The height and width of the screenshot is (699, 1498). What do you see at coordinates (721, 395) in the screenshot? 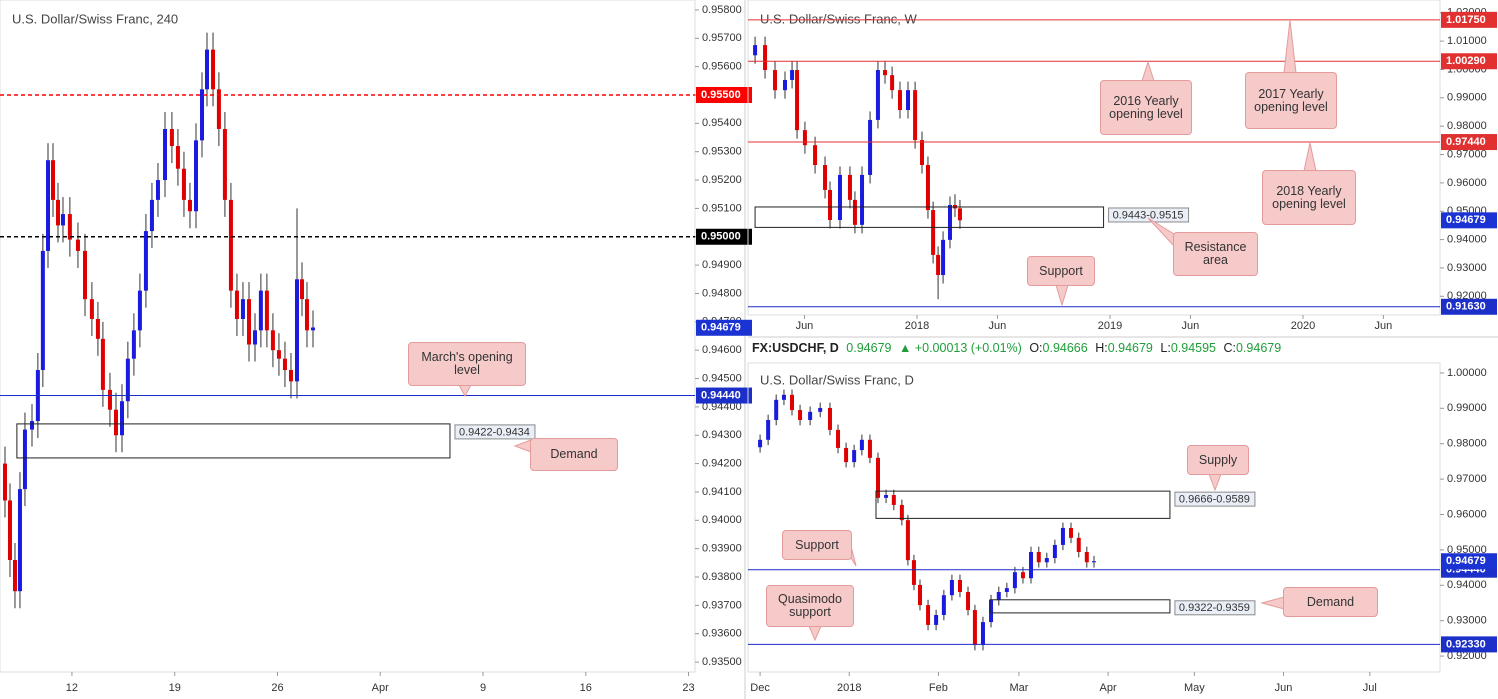
I see `price-label: 0.94440` at bounding box center [721, 395].